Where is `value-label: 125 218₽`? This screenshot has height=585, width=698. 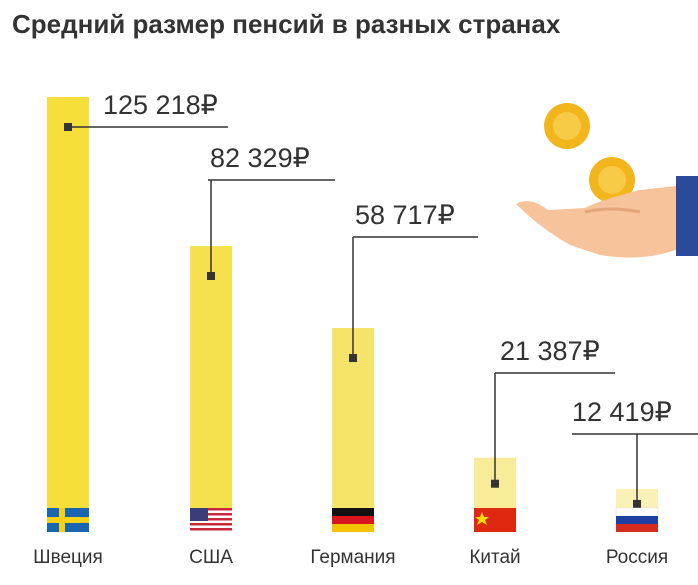 value-label: 125 218₽ is located at coordinates (160, 105).